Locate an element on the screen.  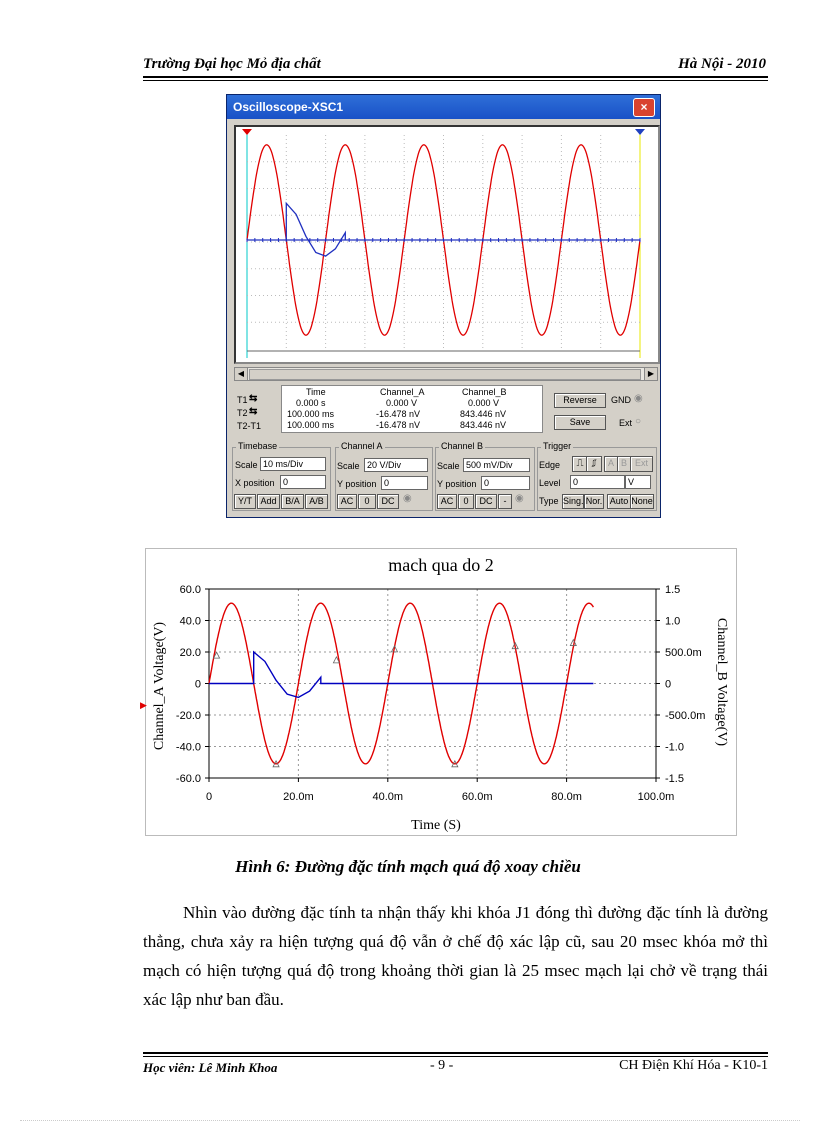
y-tick-label-right: 0 is located at coordinates (668, 685).